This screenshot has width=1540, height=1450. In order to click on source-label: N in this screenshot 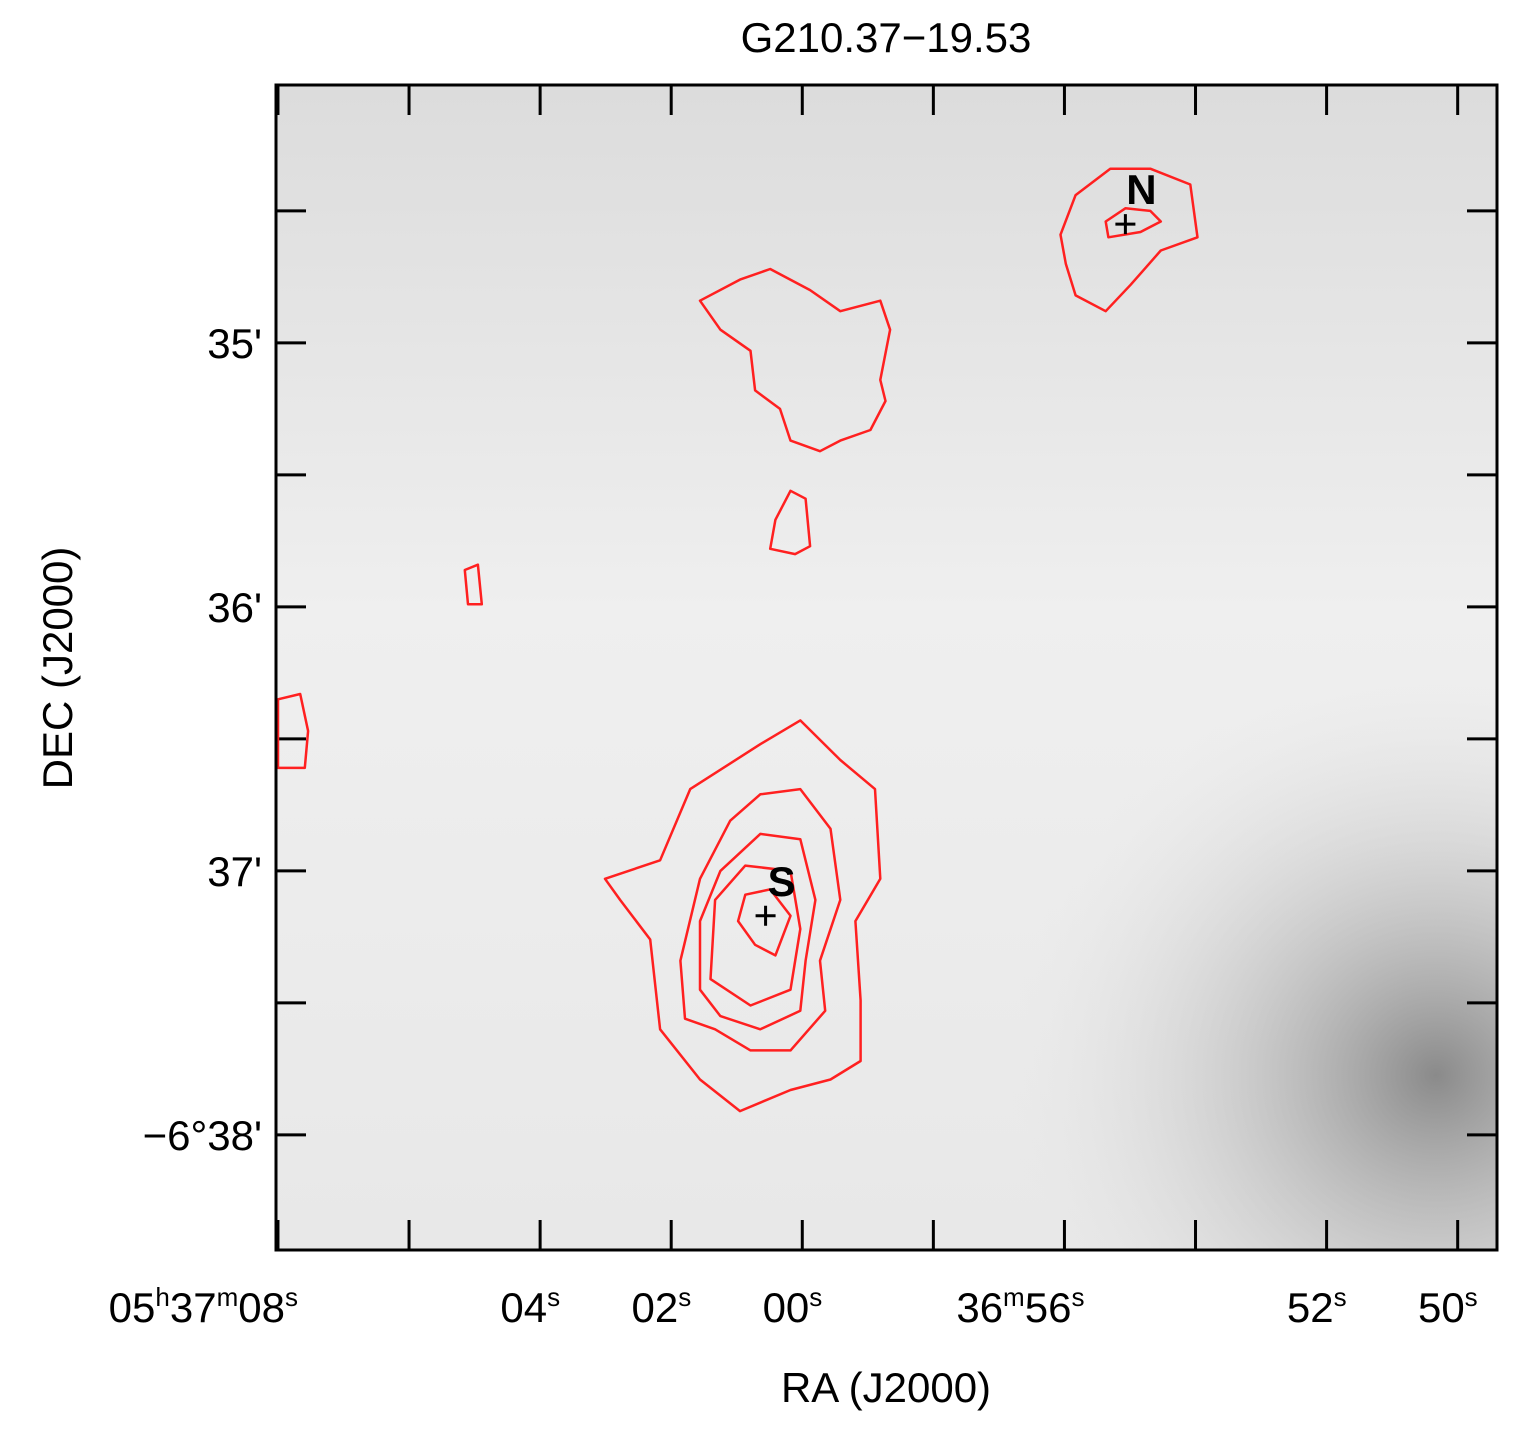, I will do `click(1141, 189)`.